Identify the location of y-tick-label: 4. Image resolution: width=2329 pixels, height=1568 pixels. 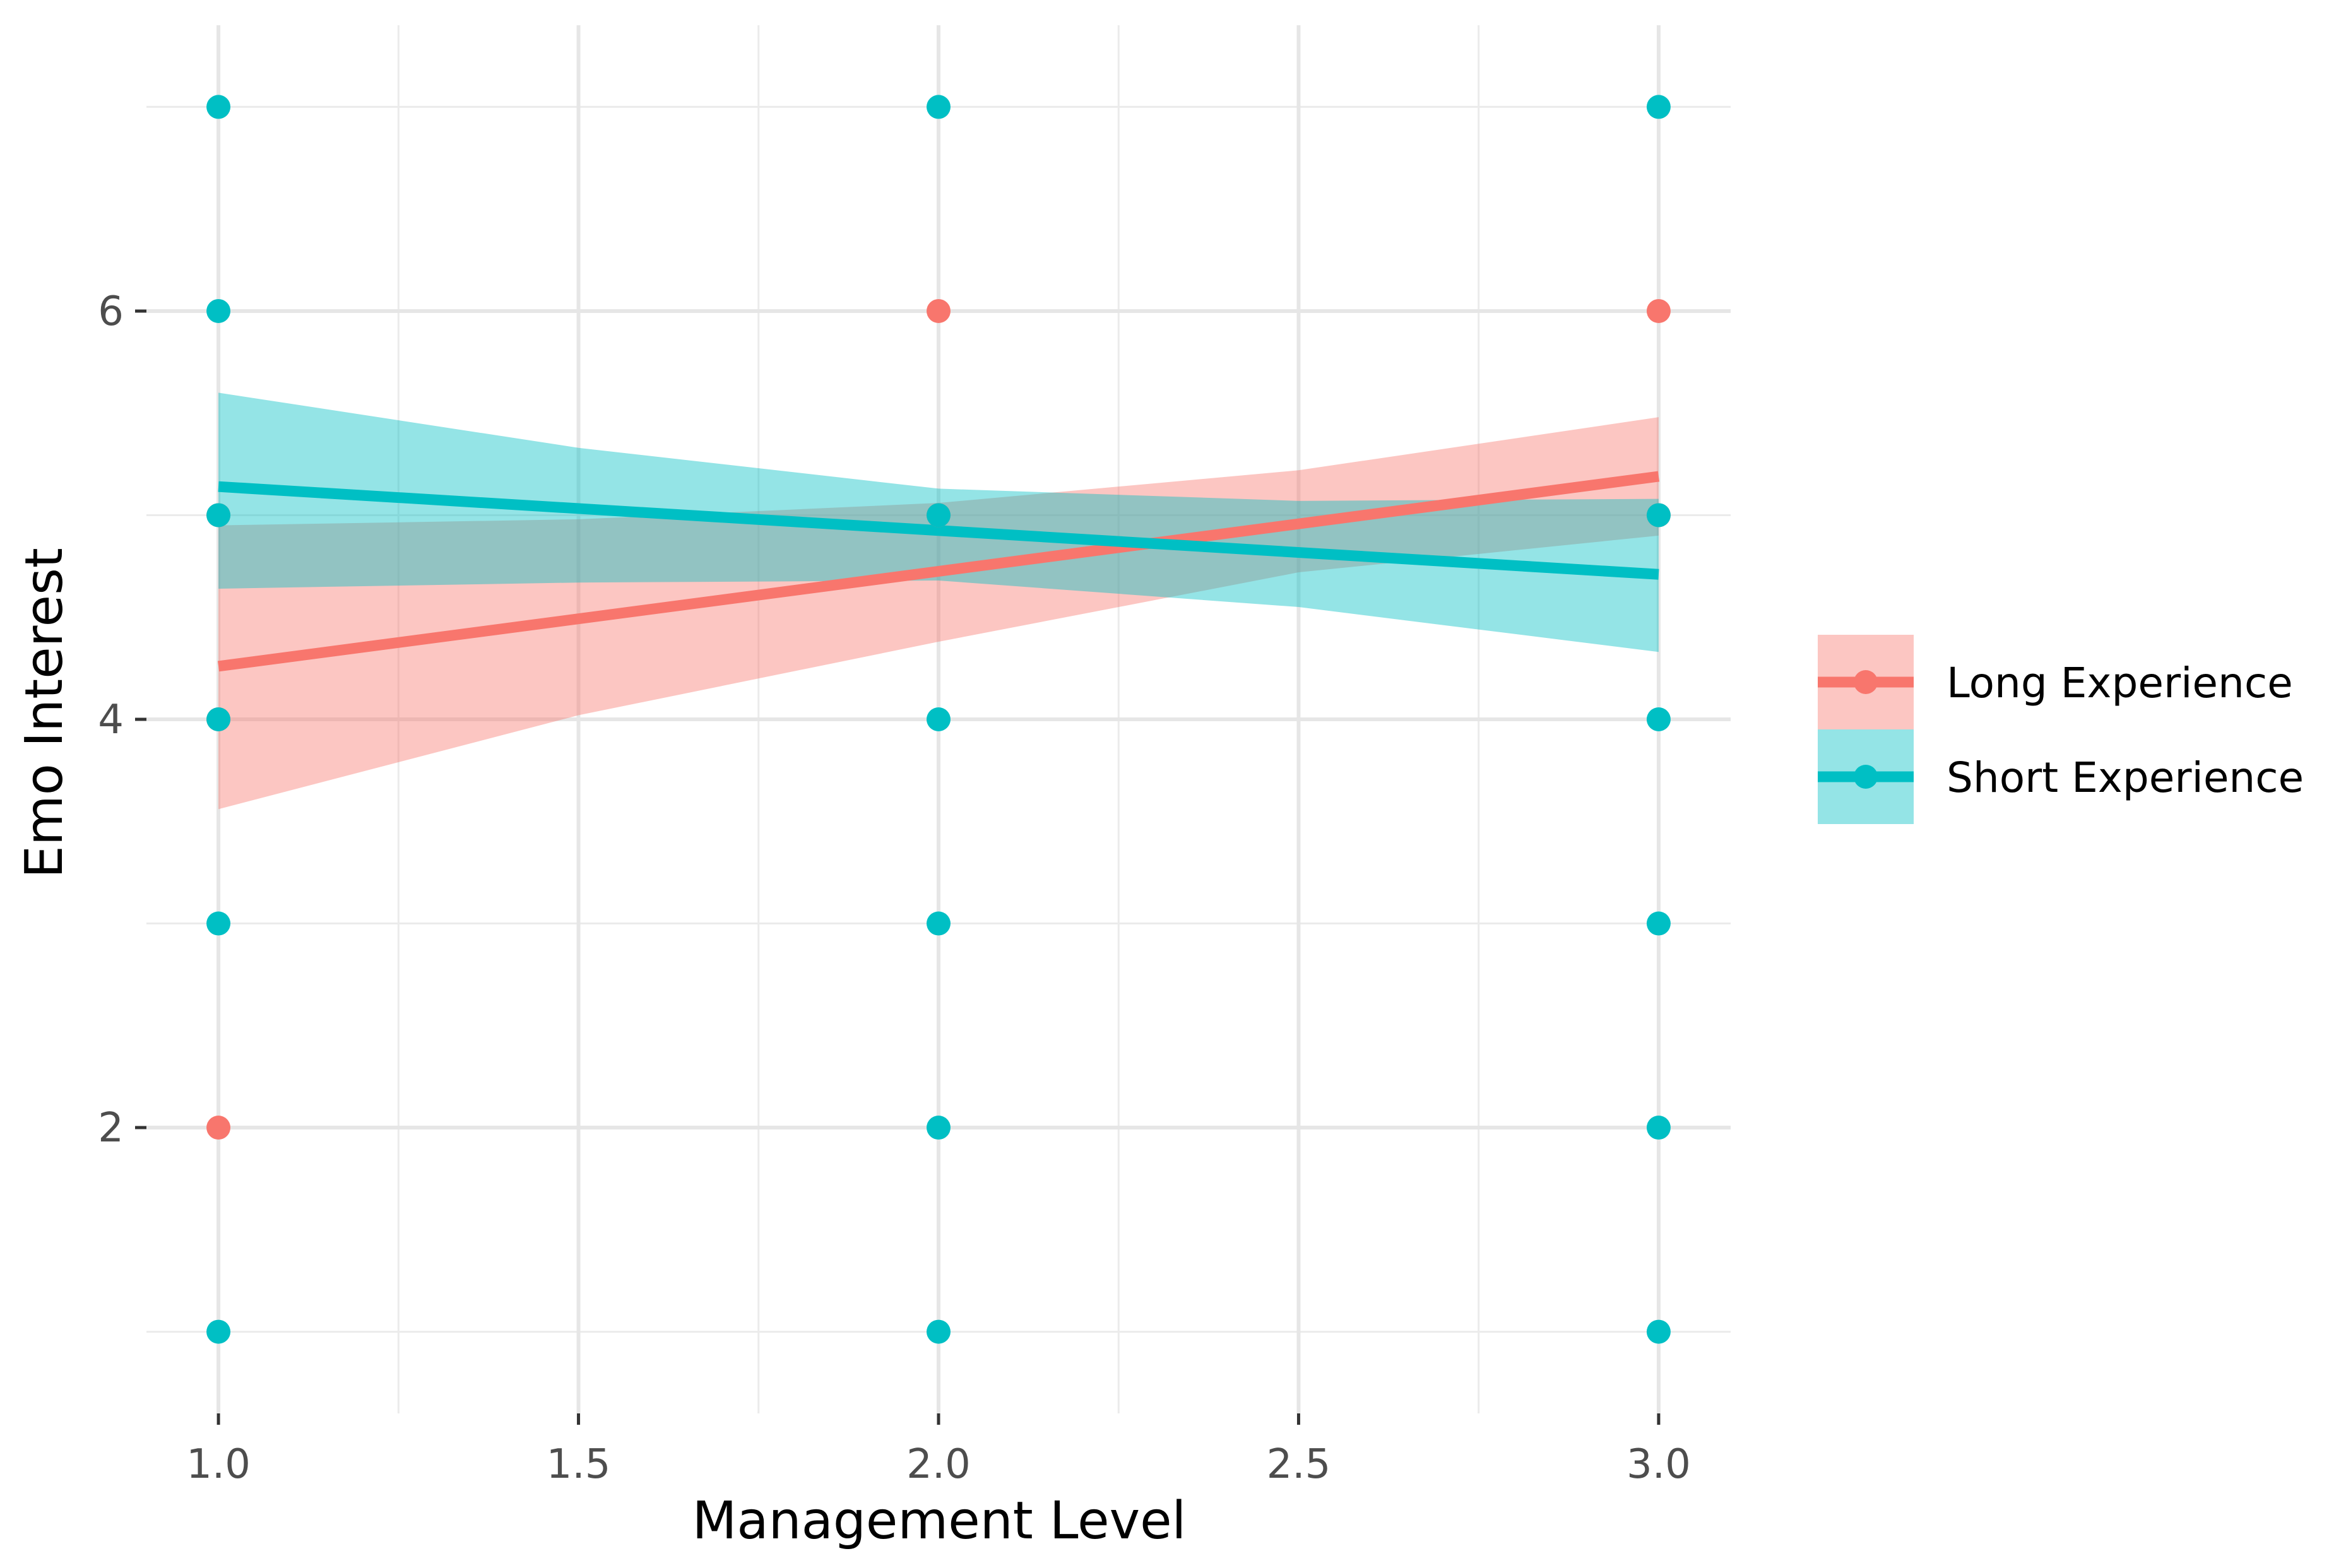
(111, 720).